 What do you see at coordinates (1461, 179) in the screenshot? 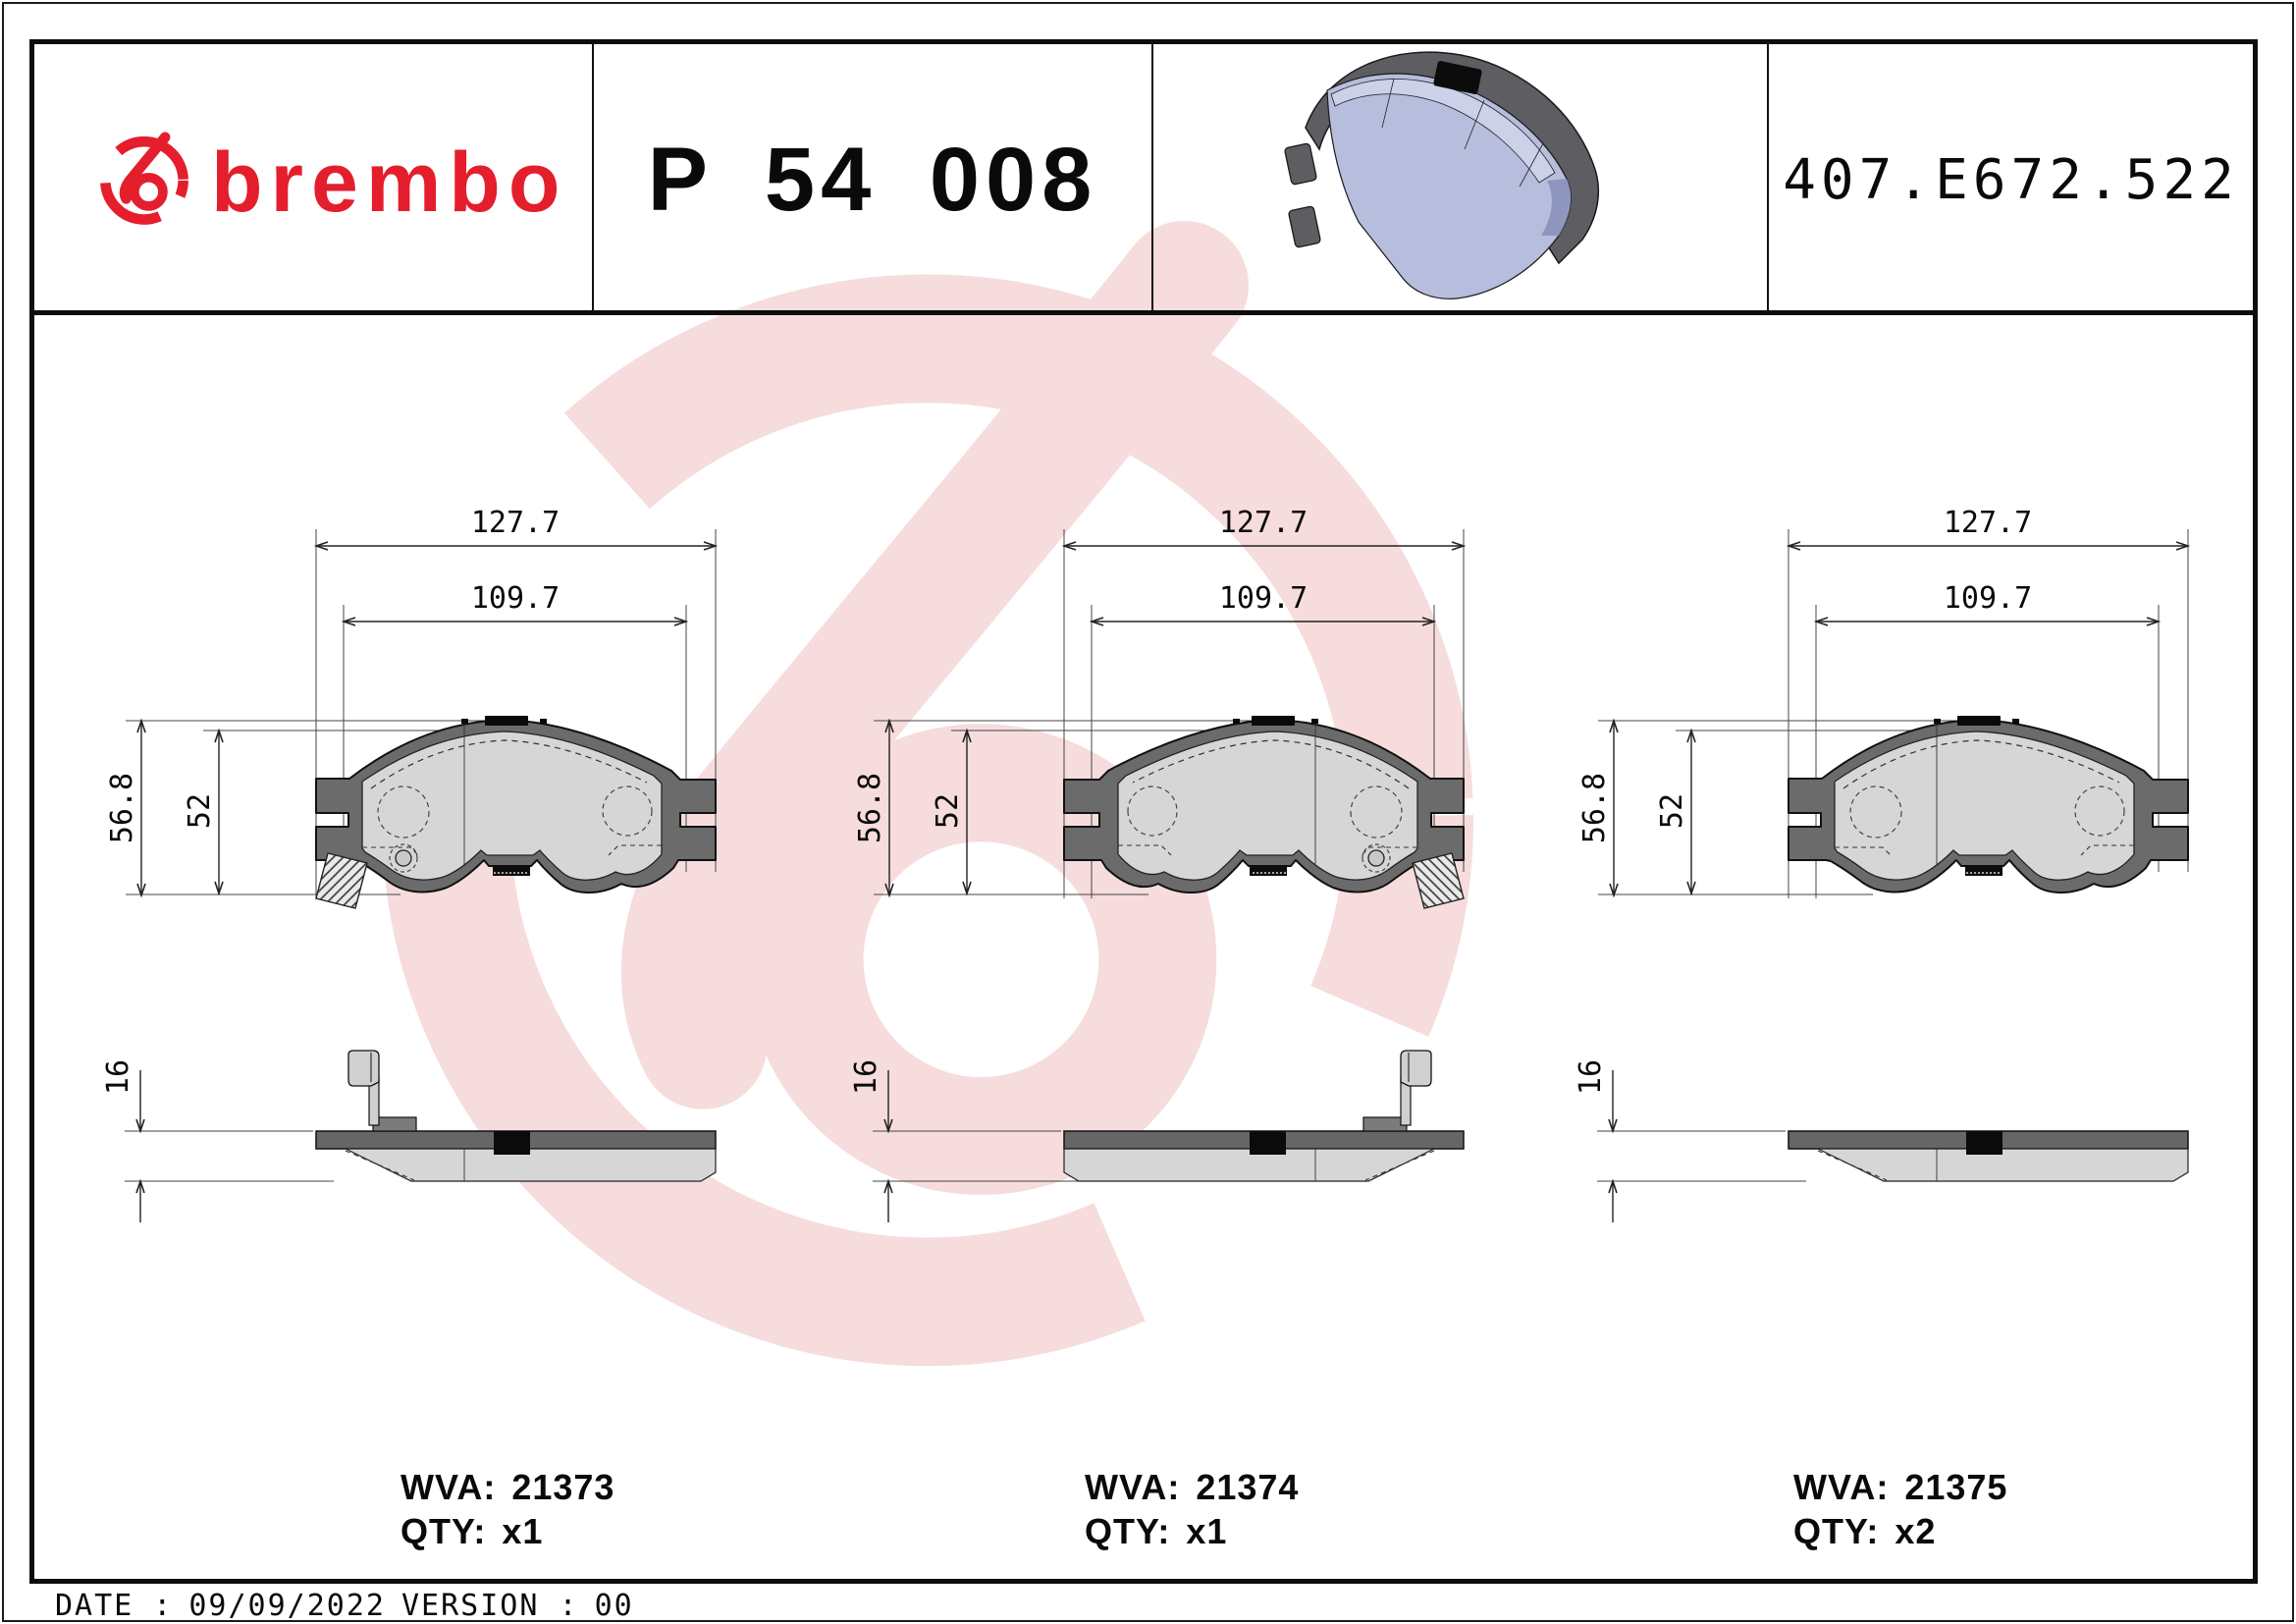
I see `product-image-cell` at bounding box center [1461, 179].